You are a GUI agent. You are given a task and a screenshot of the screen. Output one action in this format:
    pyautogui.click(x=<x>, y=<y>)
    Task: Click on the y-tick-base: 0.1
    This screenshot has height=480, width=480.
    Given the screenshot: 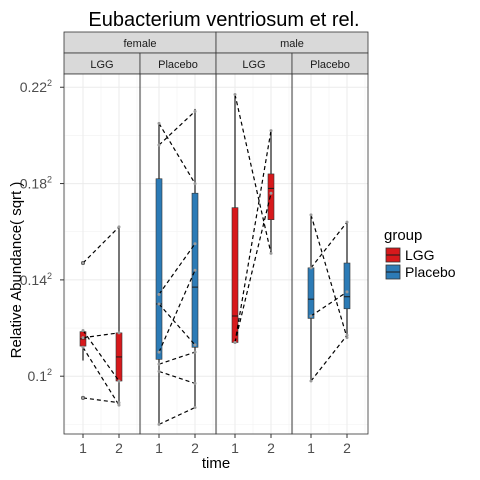 What is the action you would take?
    pyautogui.click(x=38, y=376)
    